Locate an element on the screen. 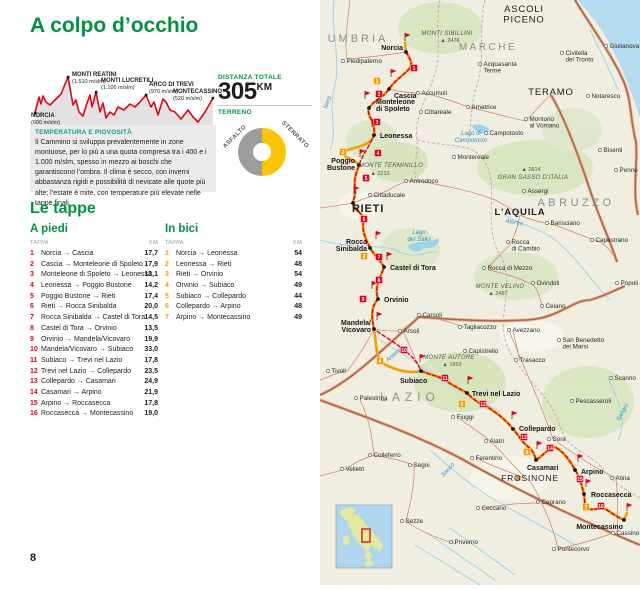 This screenshot has width=640, height=590. walk-stage-marker: 13 is located at coordinates (524, 437).